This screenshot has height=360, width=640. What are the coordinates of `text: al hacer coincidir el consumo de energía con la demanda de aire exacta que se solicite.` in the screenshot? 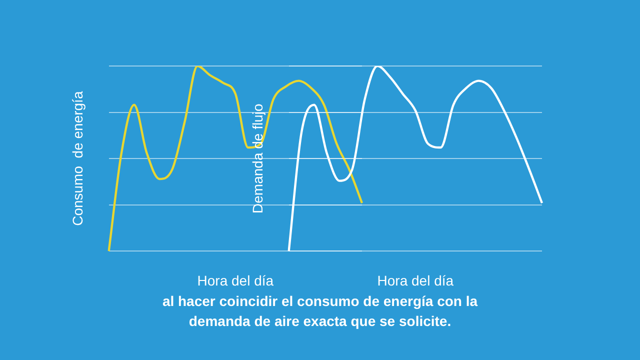 It's located at (320, 311).